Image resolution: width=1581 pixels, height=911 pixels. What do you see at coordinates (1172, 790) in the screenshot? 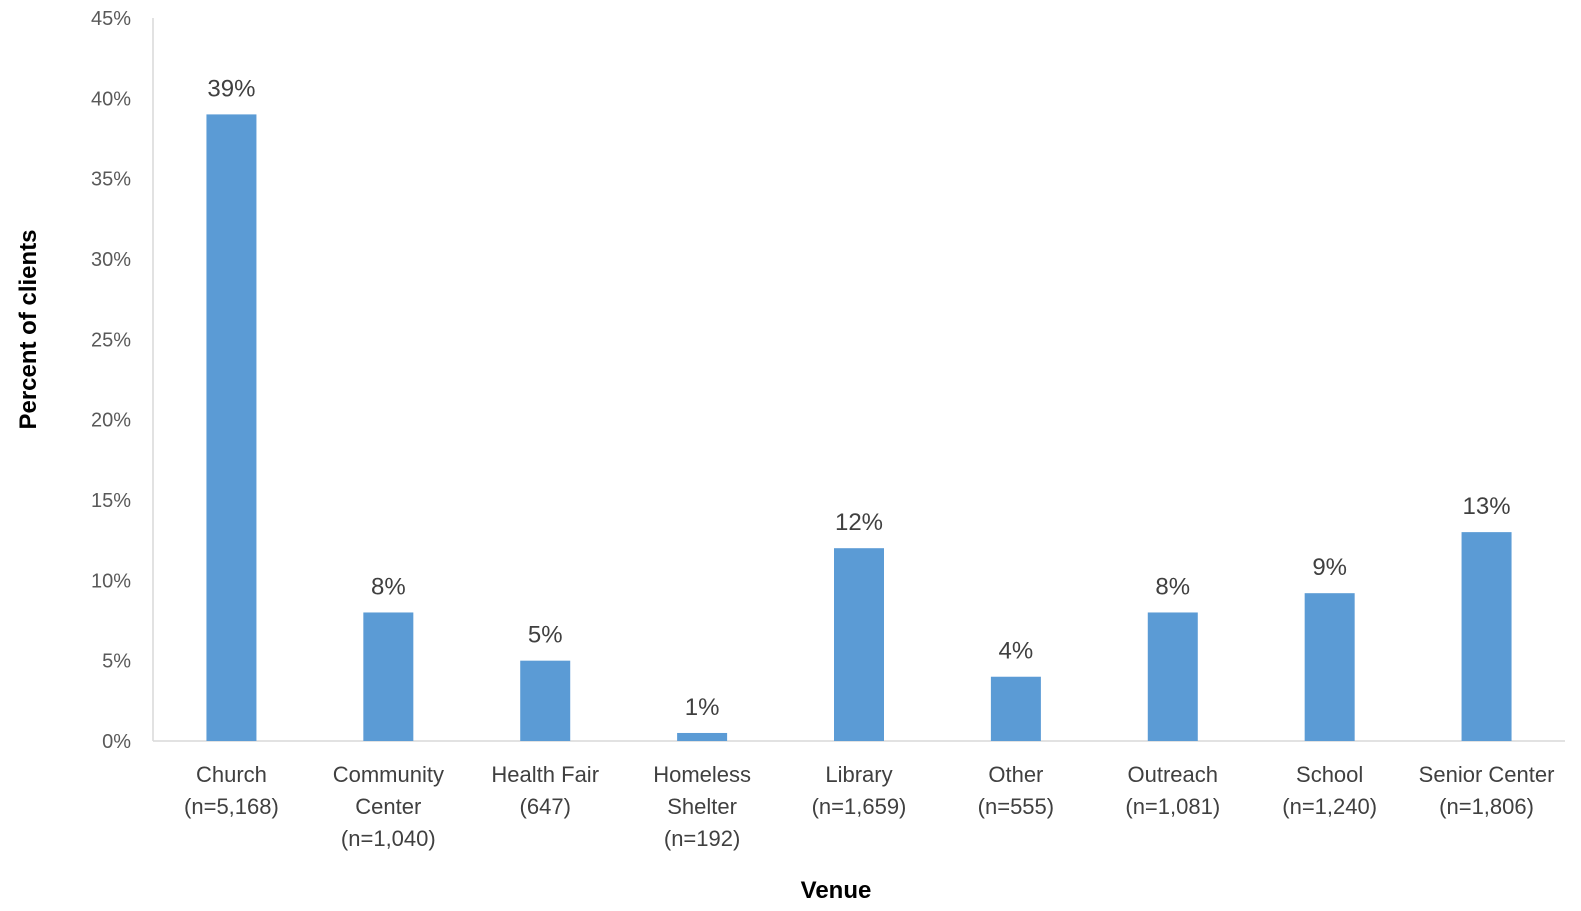
I see `x-tick-label: Outreach (n=1,081)` at bounding box center [1172, 790].